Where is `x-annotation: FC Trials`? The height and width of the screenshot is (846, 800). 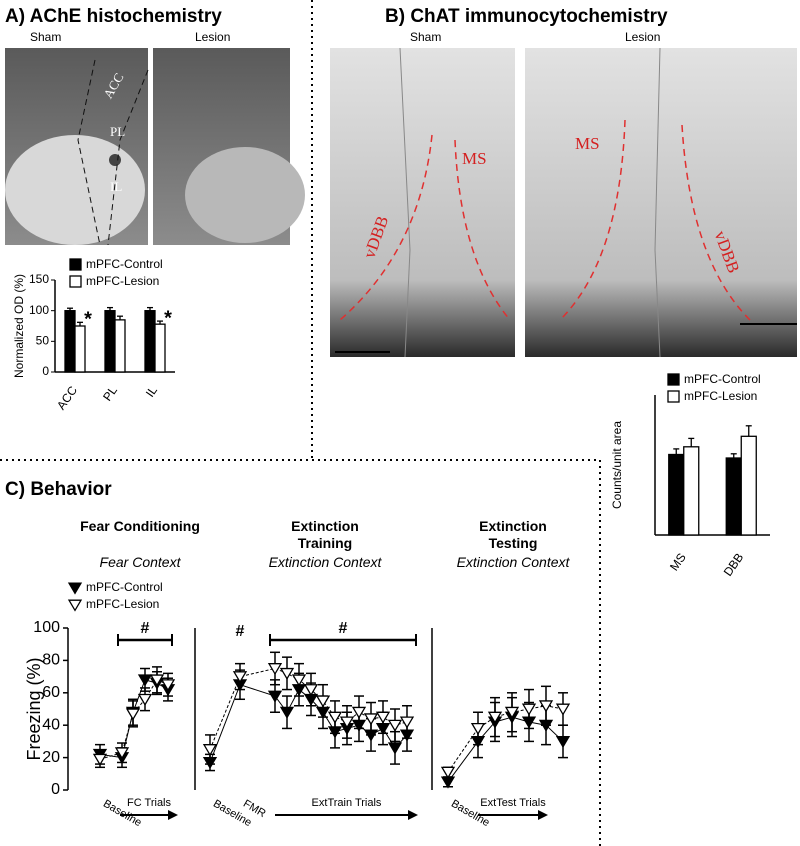 x-annotation: FC Trials is located at coordinates (149, 803).